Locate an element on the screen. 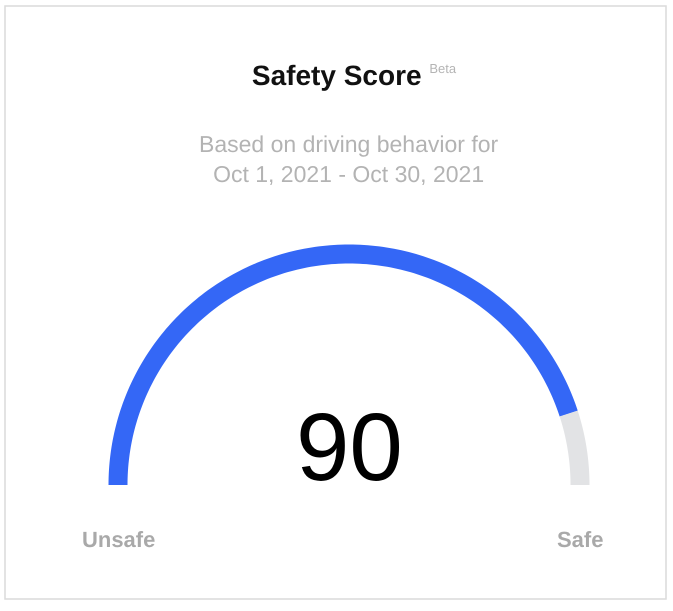  text: Safe is located at coordinates (580, 539).